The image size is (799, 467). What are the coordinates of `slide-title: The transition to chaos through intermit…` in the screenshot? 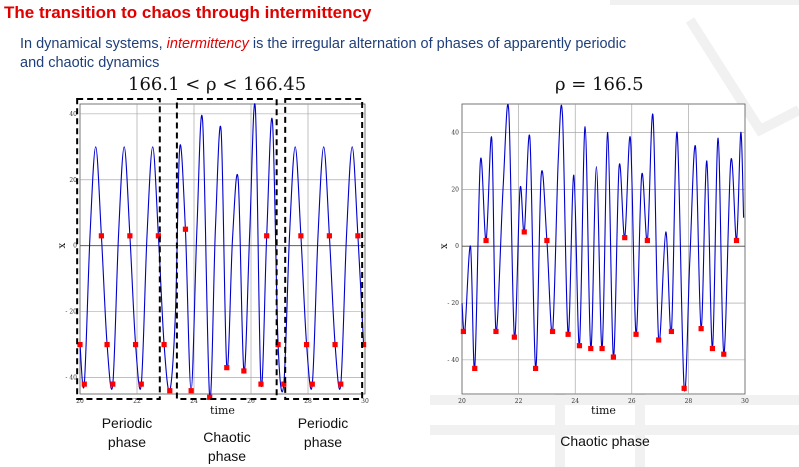 It's located at (188, 12).